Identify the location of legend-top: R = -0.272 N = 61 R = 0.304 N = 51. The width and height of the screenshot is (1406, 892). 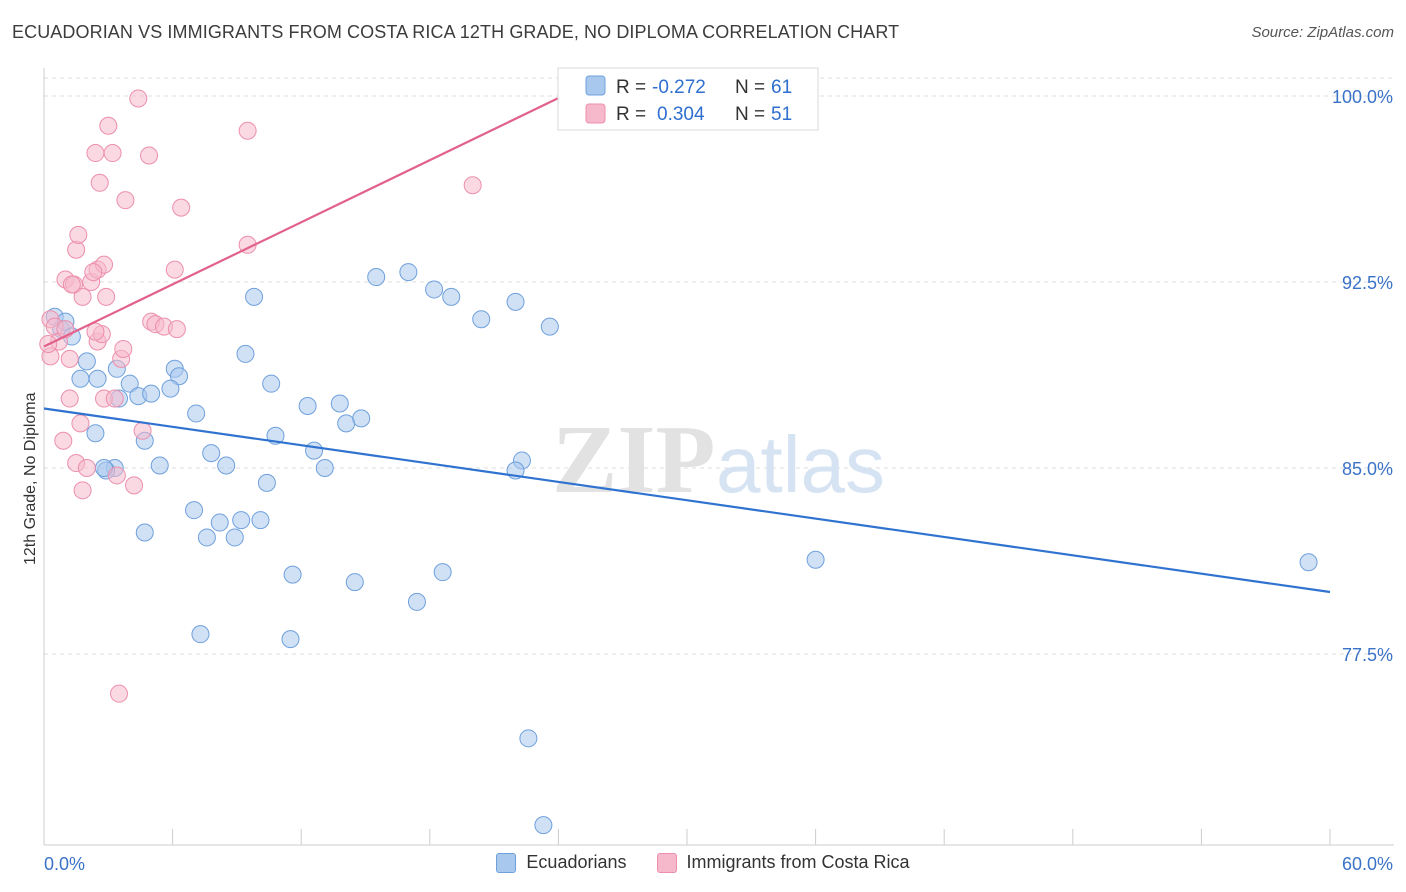
(688, 99).